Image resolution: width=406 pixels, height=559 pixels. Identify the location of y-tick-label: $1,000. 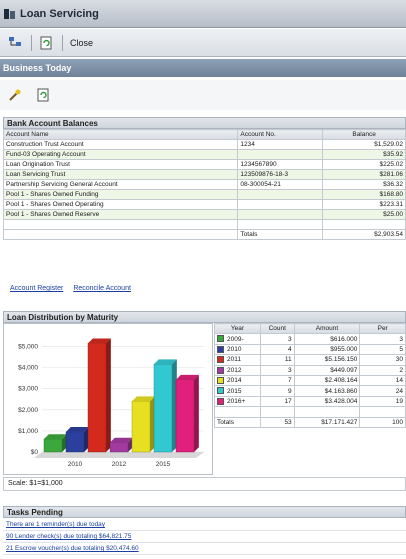
(28, 431).